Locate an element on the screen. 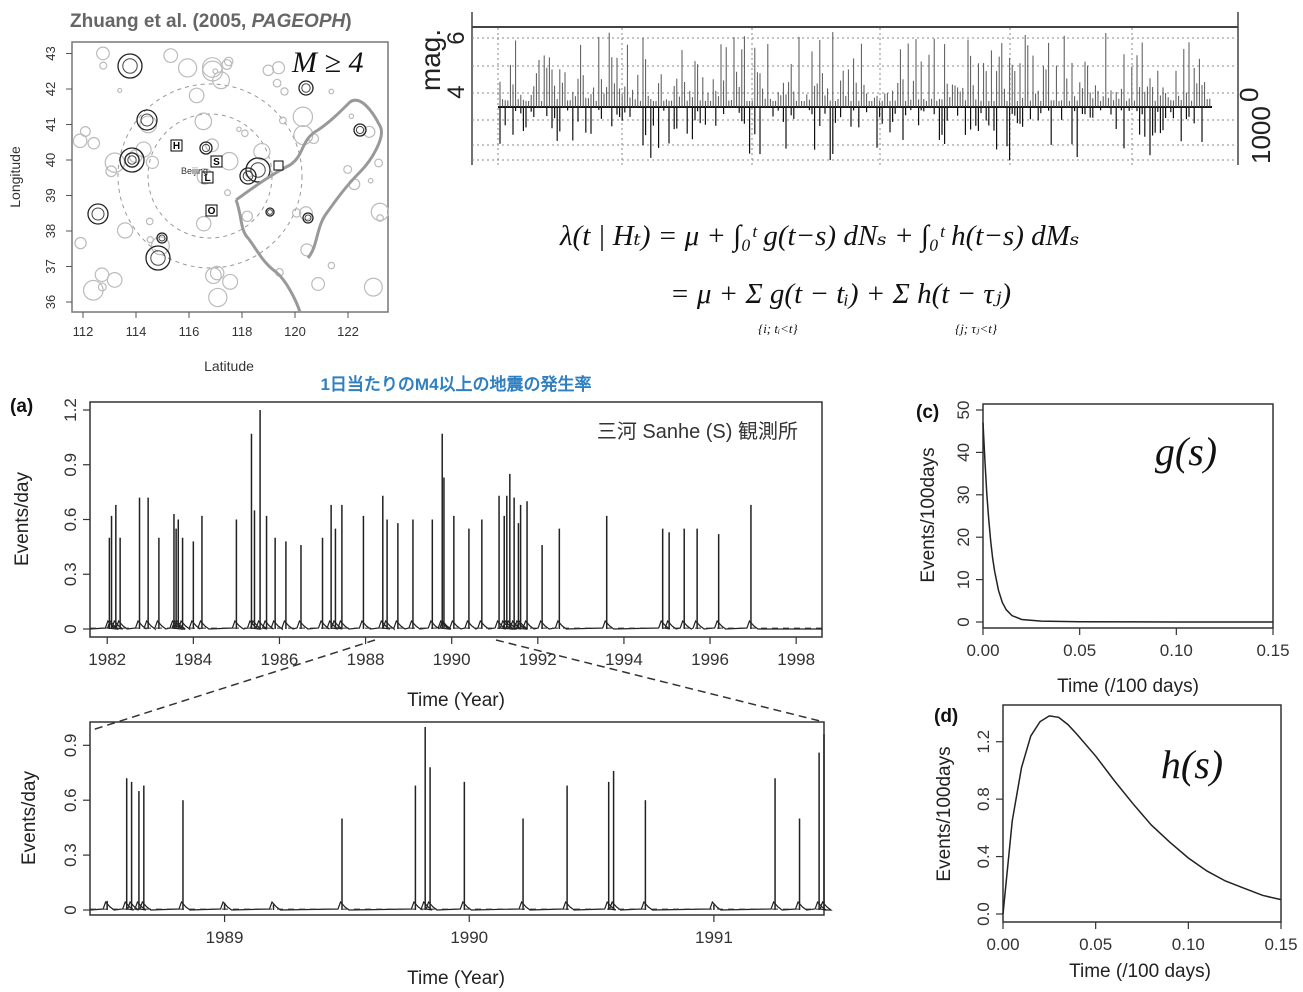  map-x-tick-label: 114 is located at coordinates (136, 331).